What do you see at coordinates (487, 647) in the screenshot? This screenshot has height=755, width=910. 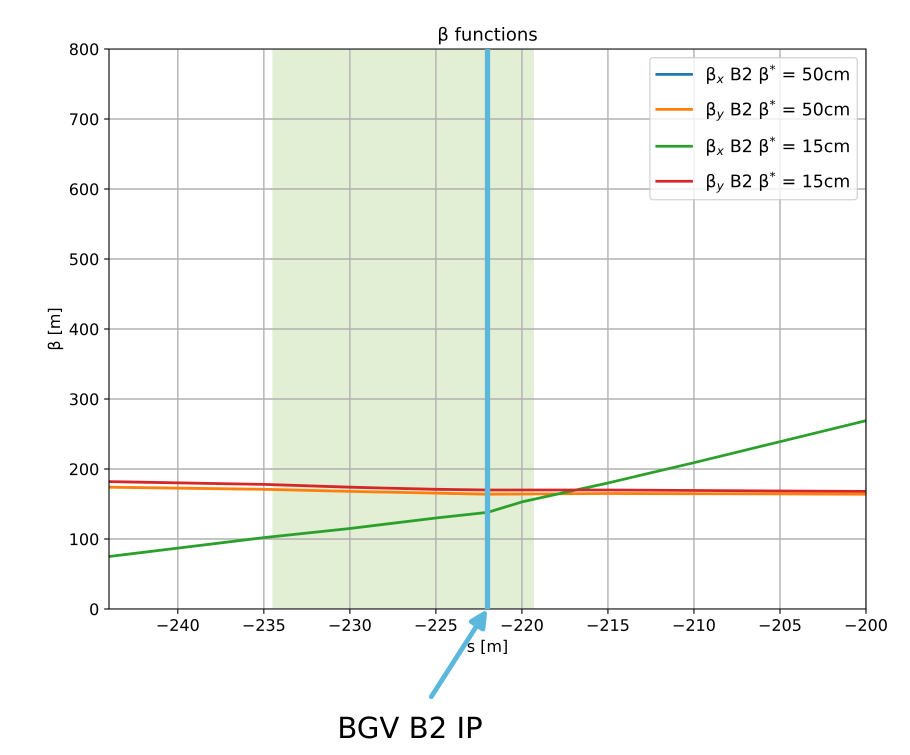 I see `x-axis-title: s [m]` at bounding box center [487, 647].